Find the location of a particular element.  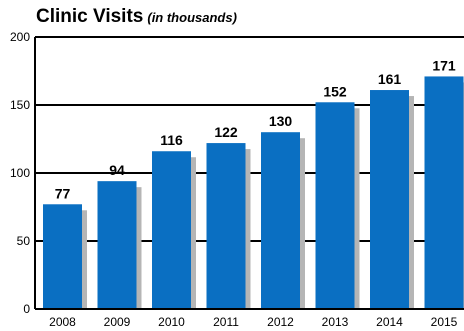

data-label-2012: 130 is located at coordinates (281, 121).